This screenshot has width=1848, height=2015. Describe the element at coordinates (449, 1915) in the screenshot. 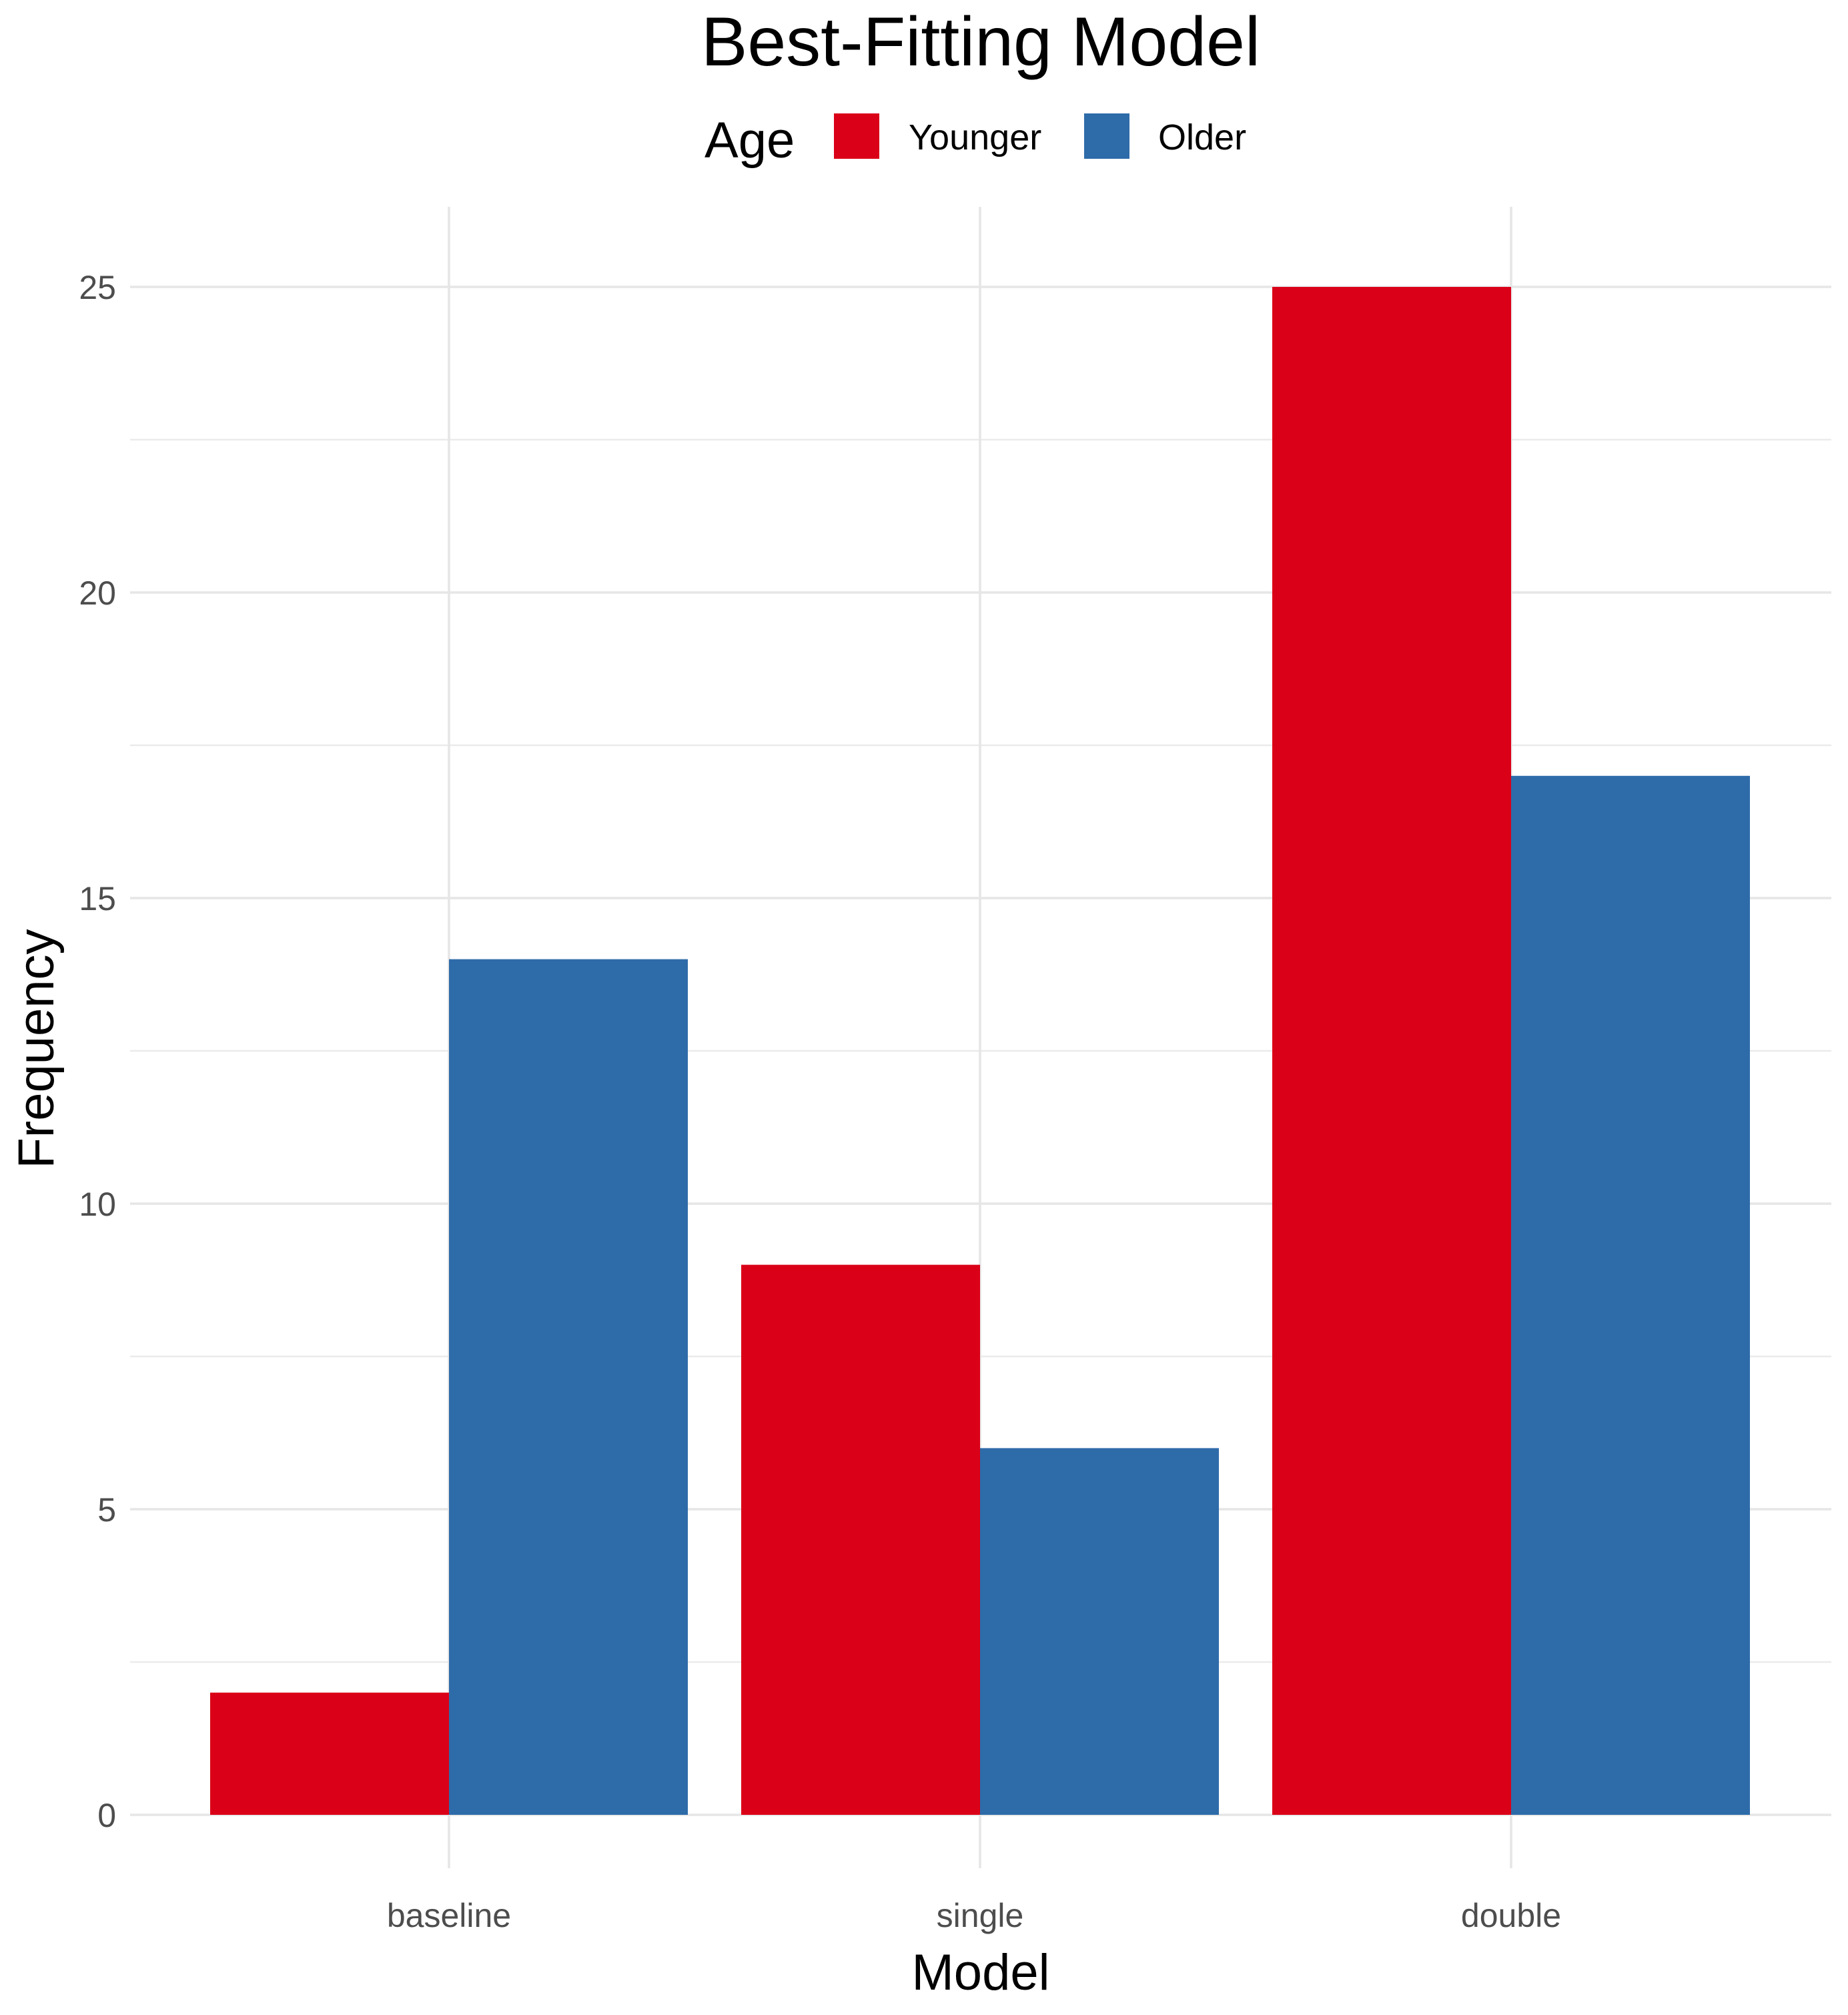

I see `x-tick-label: baseline` at that location.